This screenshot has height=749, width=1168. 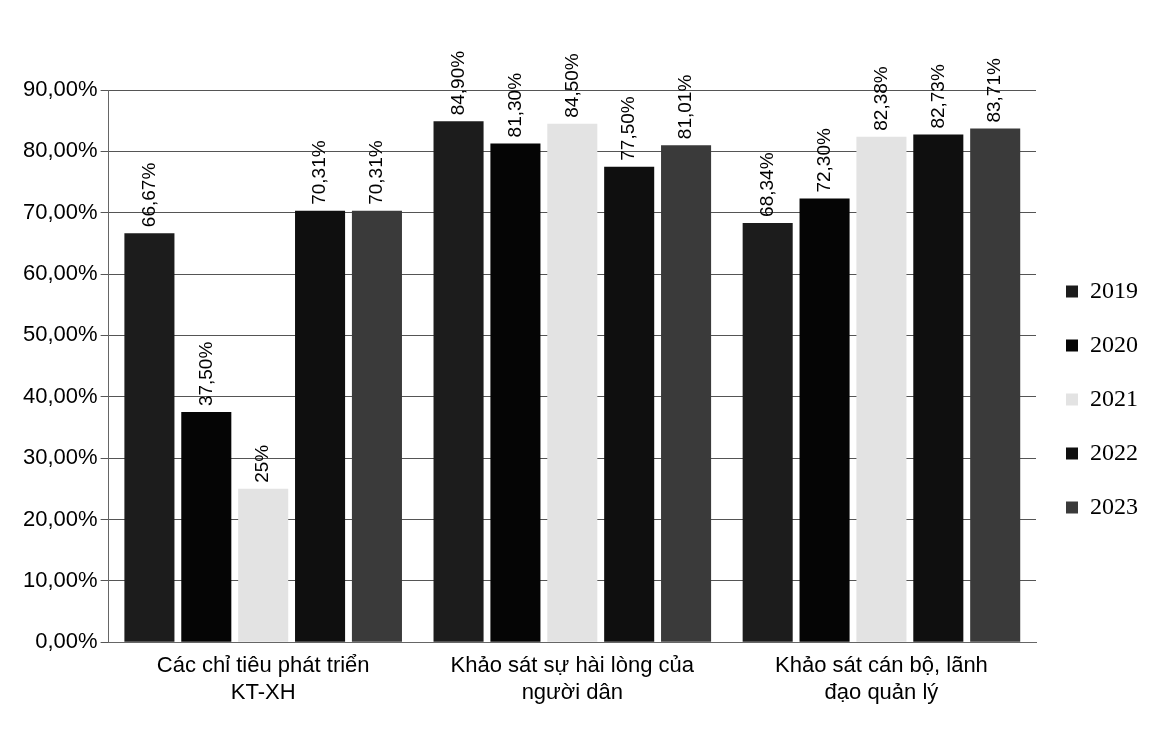 I want to click on data-label: 25%, so click(x=262, y=463).